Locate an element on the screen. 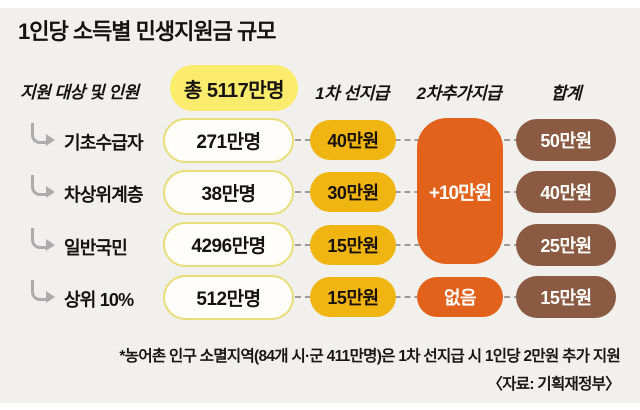  second-payment-none-pill: 없음 is located at coordinates (460, 297).